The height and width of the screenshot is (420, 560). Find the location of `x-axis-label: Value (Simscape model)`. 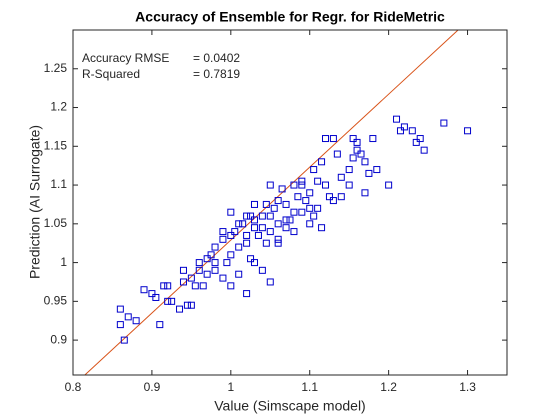

x-axis-label: Value (Simscape model) is located at coordinates (289, 406).